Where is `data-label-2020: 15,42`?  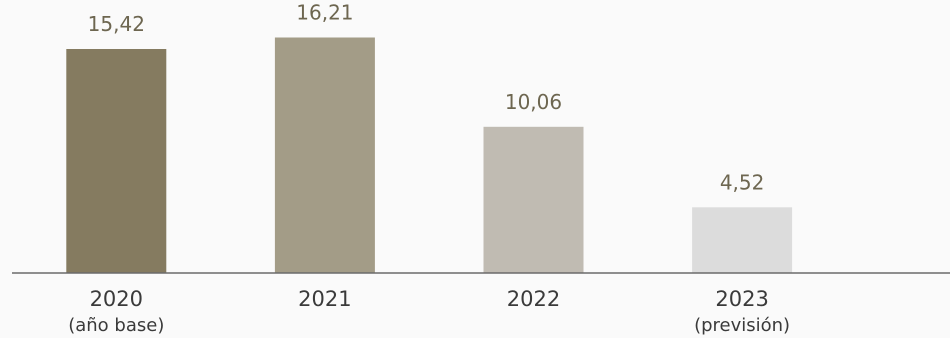
data-label-2020: 15,42 is located at coordinates (116, 24).